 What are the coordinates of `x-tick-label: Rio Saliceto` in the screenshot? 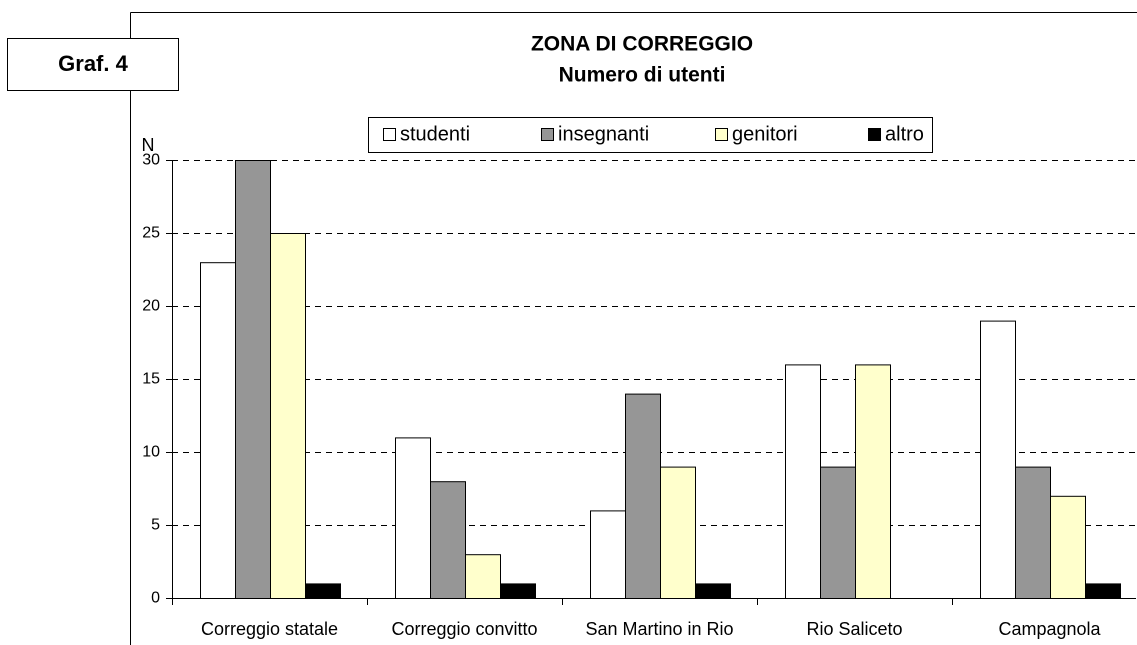 It's located at (854, 629).